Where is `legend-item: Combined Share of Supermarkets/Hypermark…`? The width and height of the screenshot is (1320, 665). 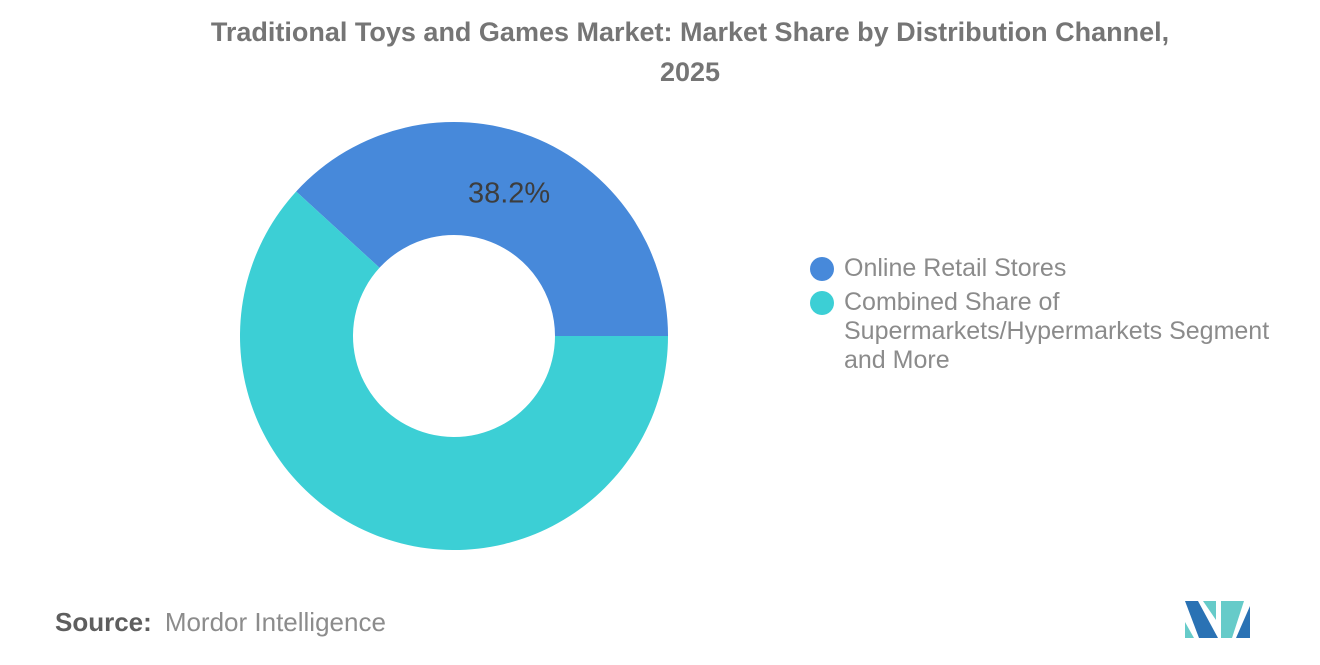
legend-item: Combined Share of Supermarkets/Hypermark… is located at coordinates (1045, 331).